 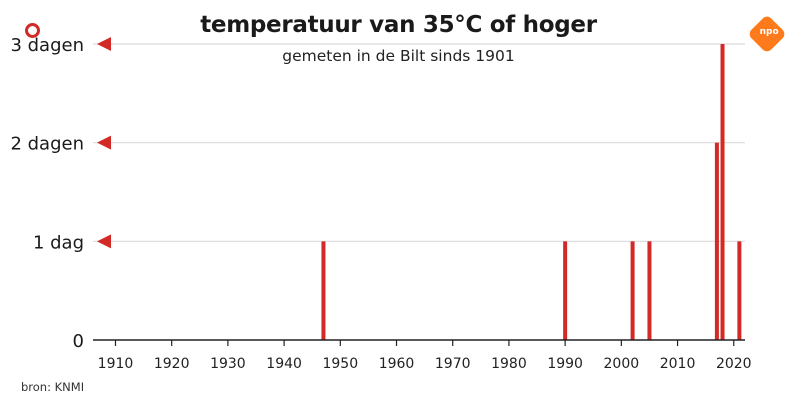 What do you see at coordinates (116, 364) in the screenshot?
I see `x-tick-label: 1910` at bounding box center [116, 364].